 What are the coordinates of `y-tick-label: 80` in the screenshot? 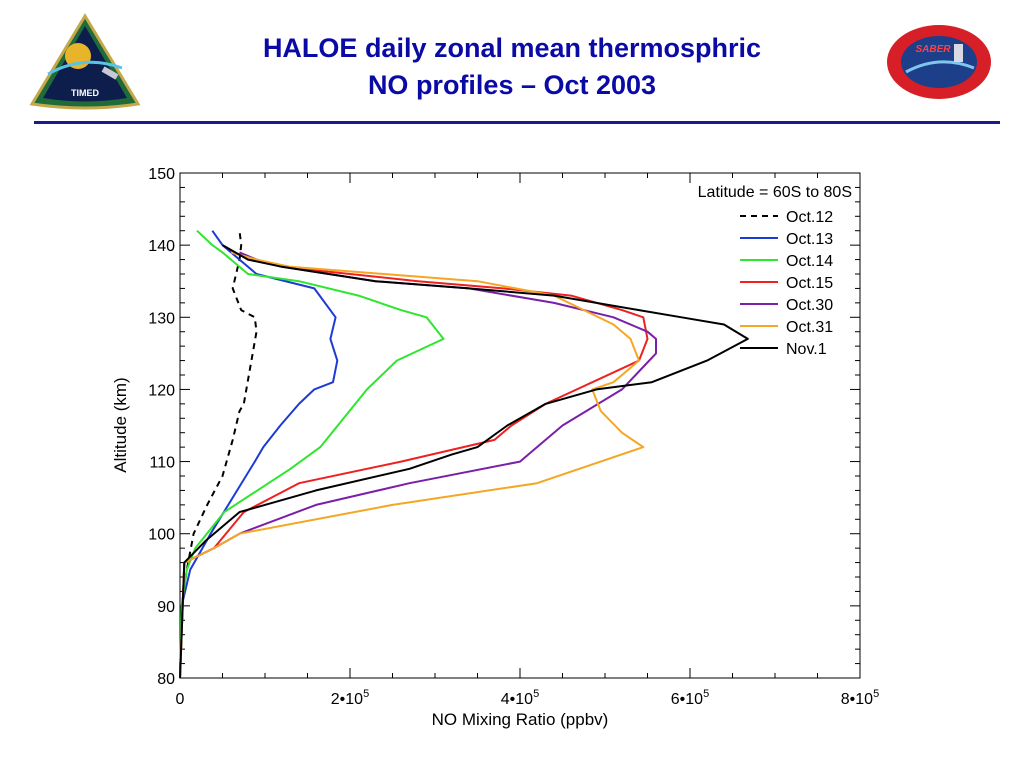 It's located at (166, 679).